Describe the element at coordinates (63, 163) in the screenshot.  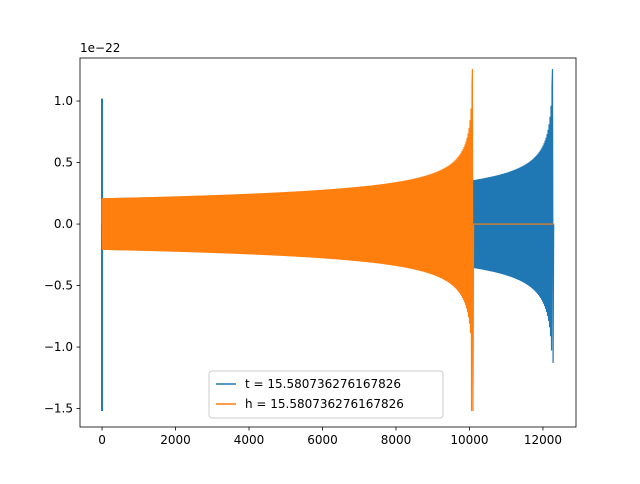
I see `y-tick-label: 0.5` at that location.